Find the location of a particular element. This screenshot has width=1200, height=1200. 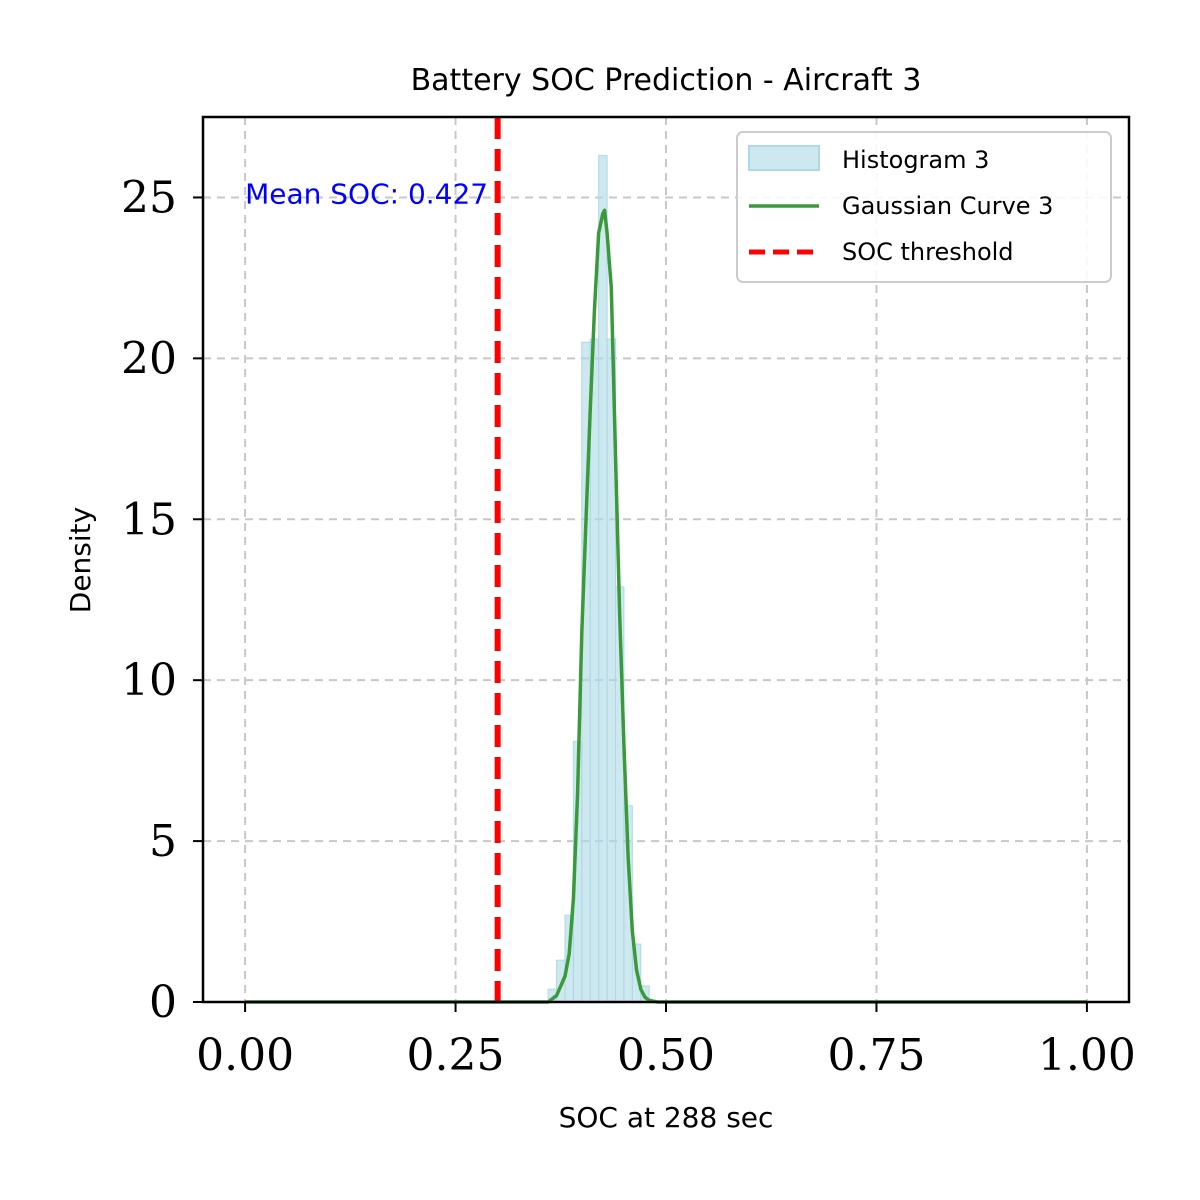

x-tick-label: 1.00 is located at coordinates (1087, 1055).